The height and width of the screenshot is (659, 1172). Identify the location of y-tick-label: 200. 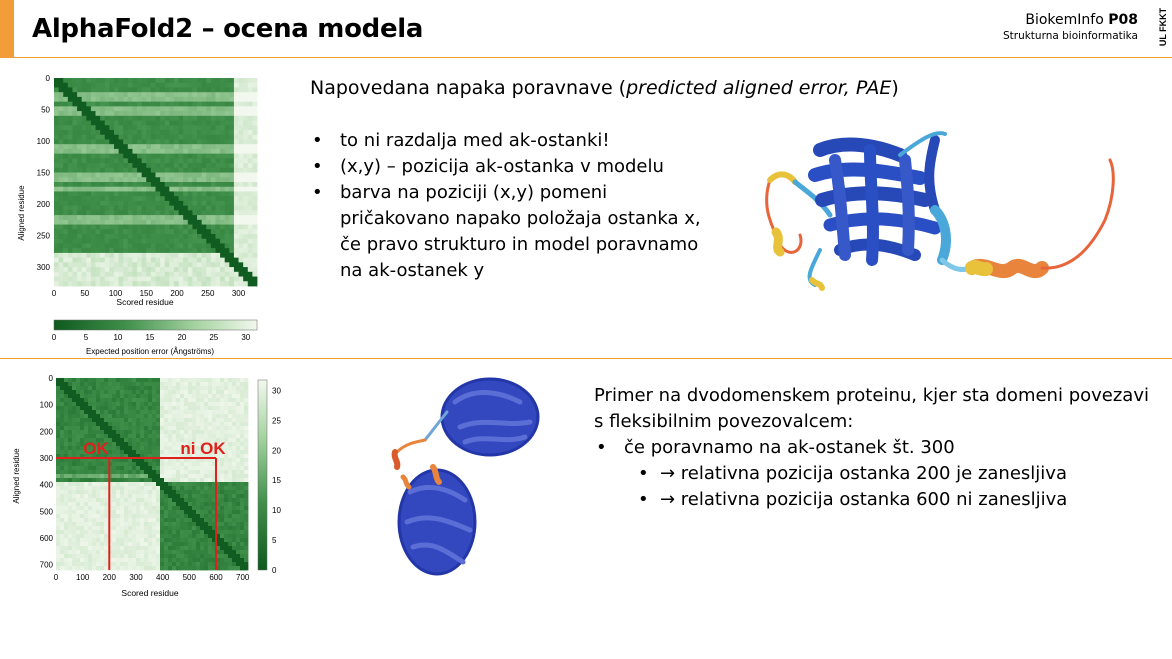
(47, 431).